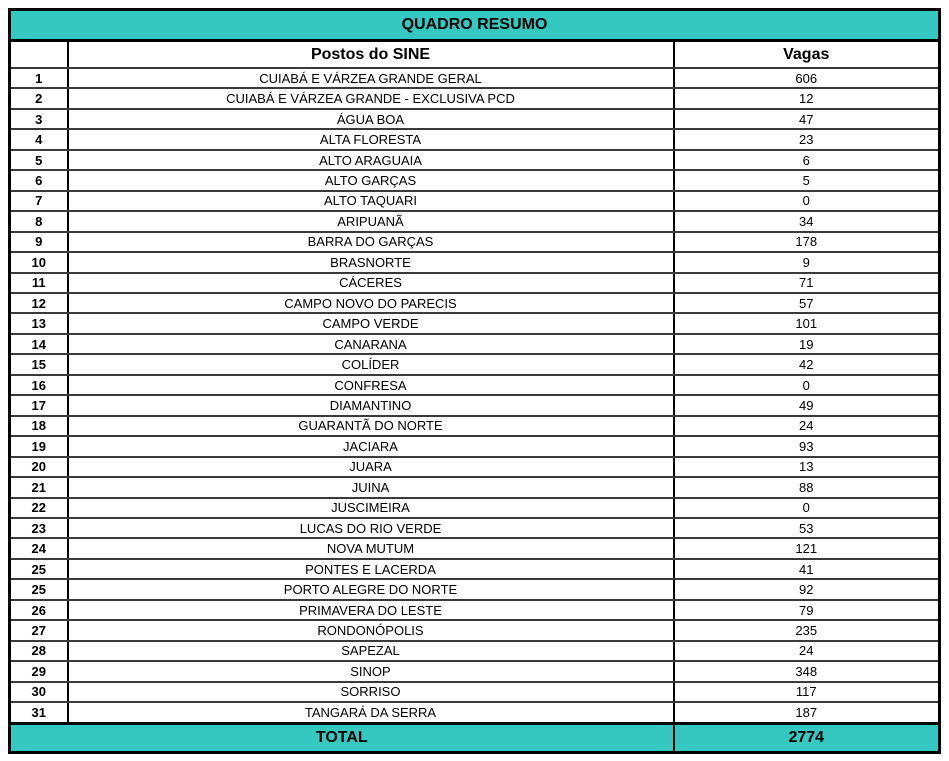 The width and height of the screenshot is (949, 761). Describe the element at coordinates (370, 119) in the screenshot. I see `posto-name: ÁGUA BOA` at that location.